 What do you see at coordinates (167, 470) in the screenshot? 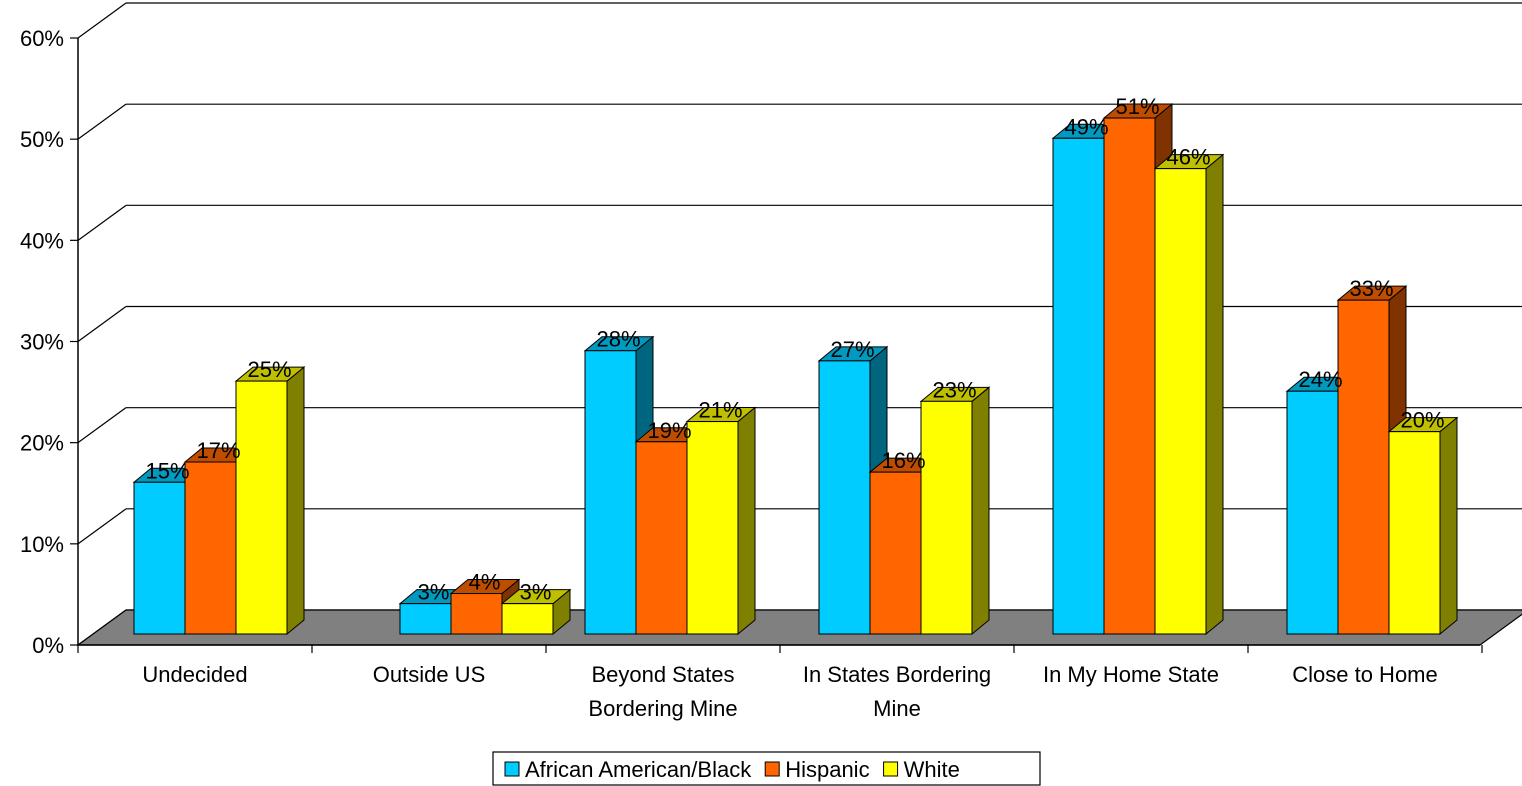
I see `data-label: 15%` at bounding box center [167, 470].